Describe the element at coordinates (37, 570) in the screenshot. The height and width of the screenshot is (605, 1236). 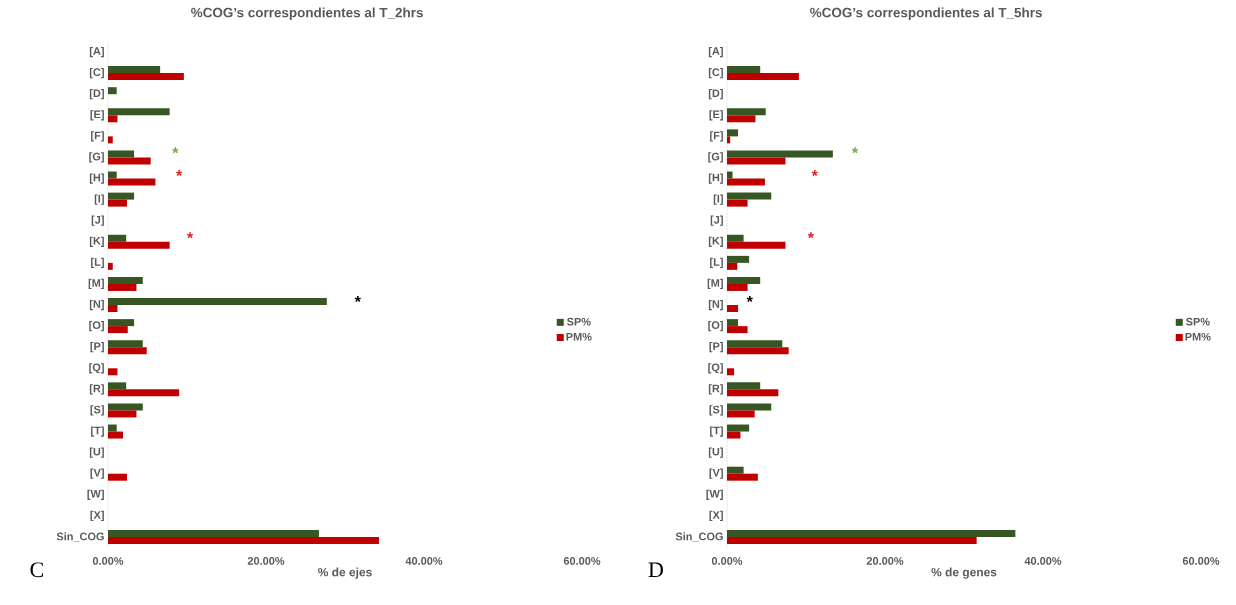
I see `text: C` at that location.